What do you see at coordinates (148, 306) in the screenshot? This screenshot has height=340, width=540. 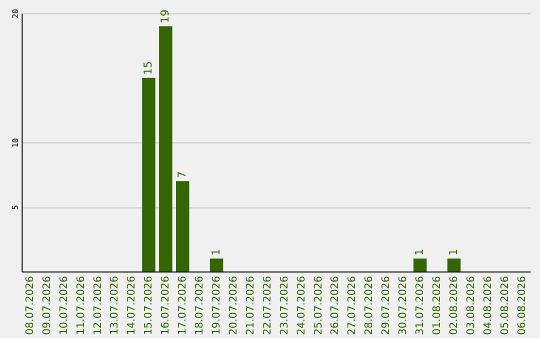 I see `x-tick-label: 15.07.2026` at bounding box center [148, 306].